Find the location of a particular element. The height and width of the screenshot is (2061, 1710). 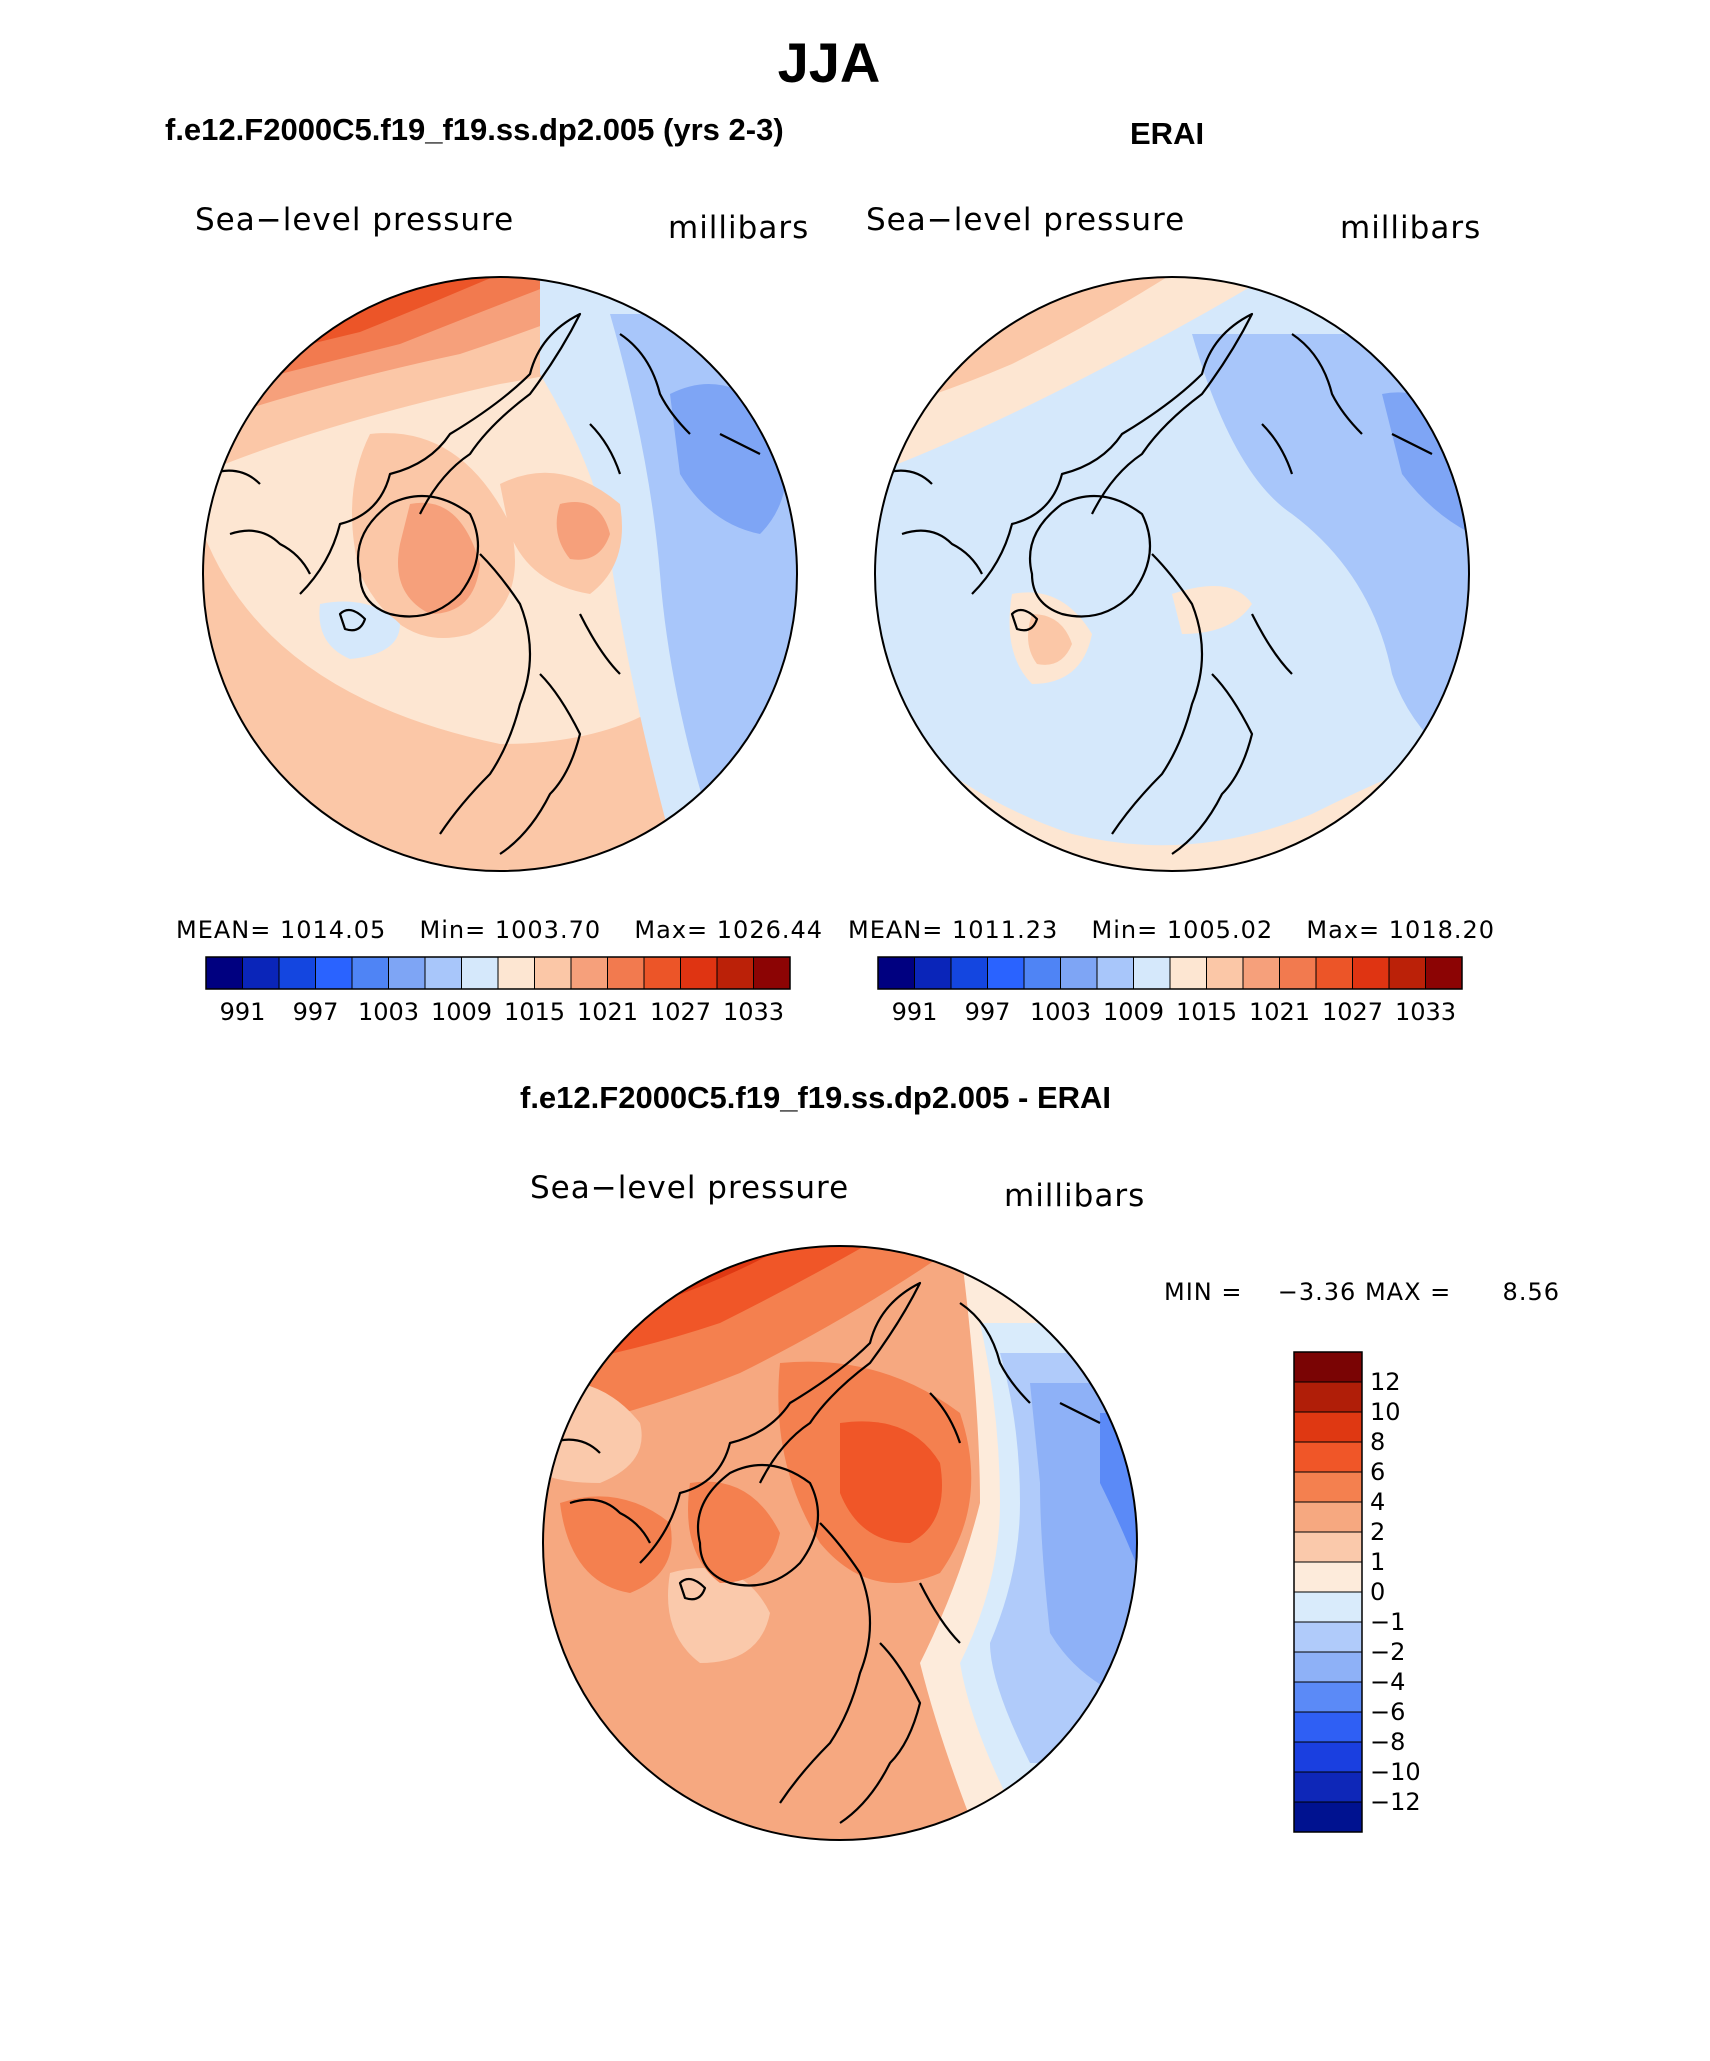

diff-colorbar-tick-label: 0 is located at coordinates (1378, 1592).